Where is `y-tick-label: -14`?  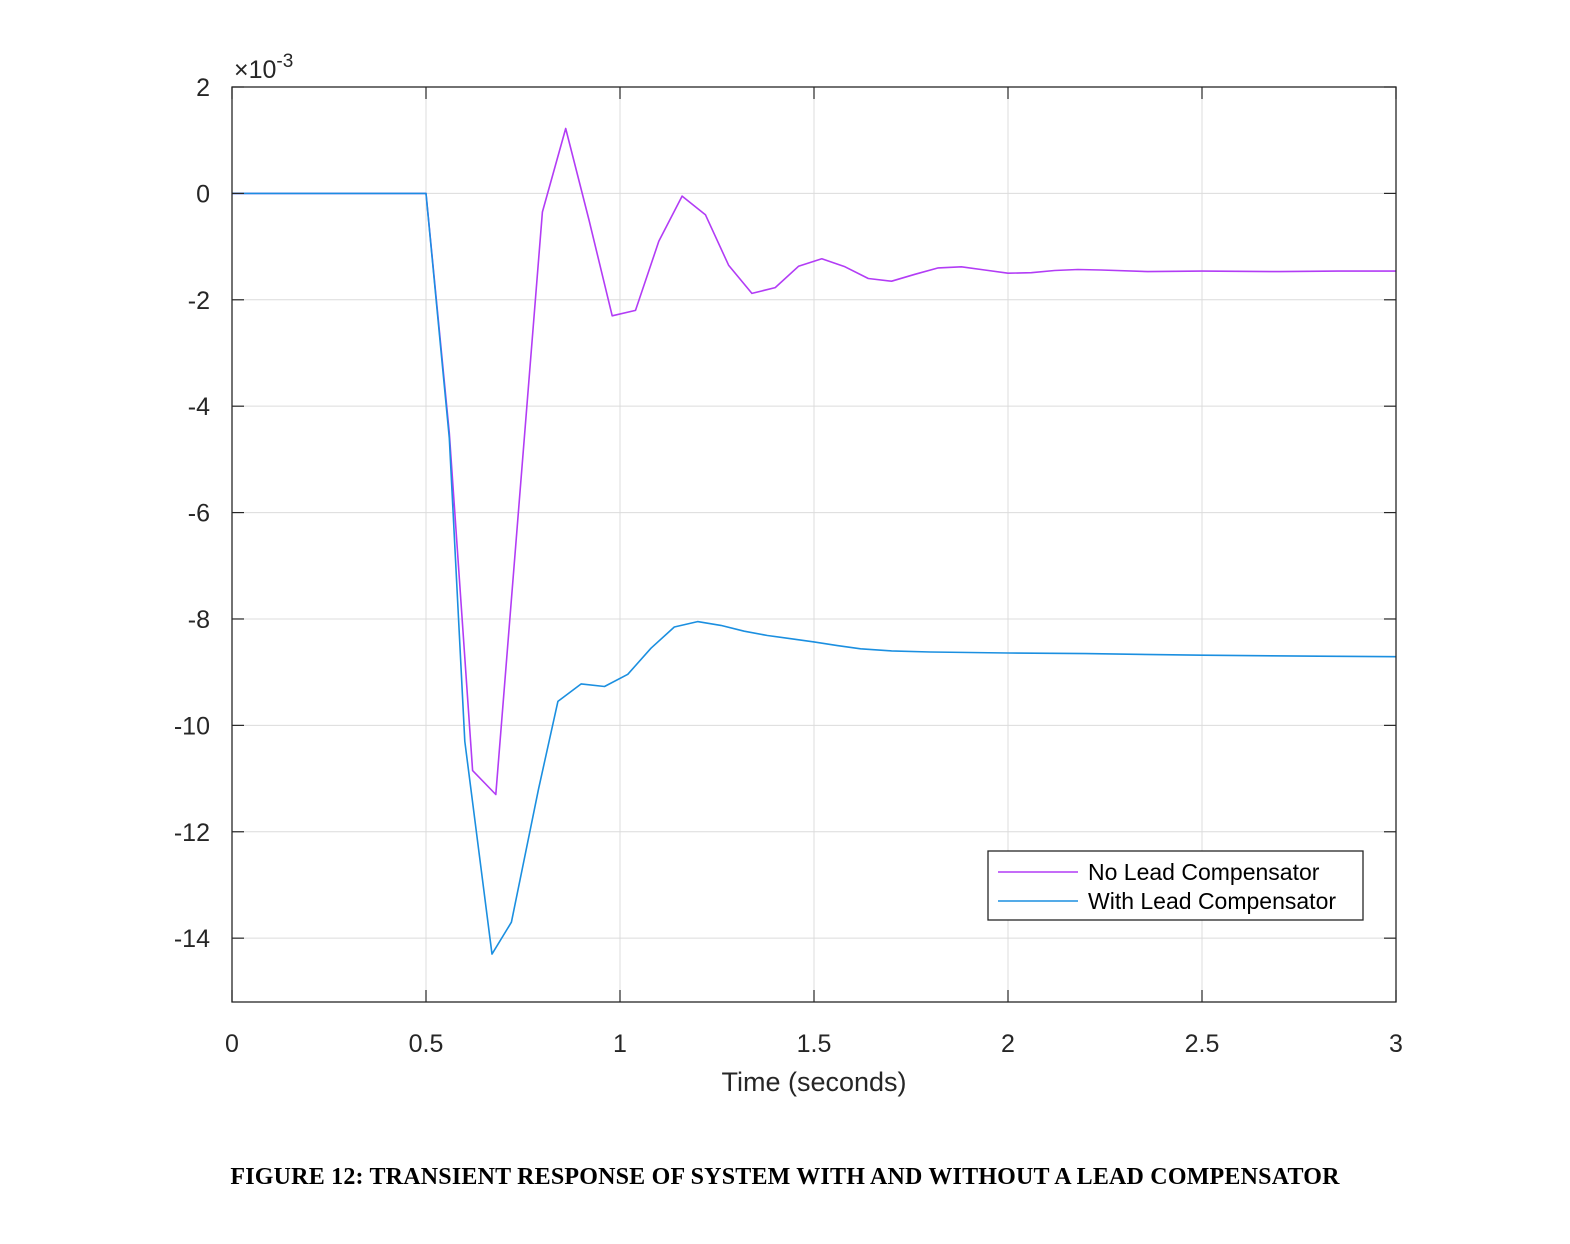 y-tick-label: -14 is located at coordinates (192, 939).